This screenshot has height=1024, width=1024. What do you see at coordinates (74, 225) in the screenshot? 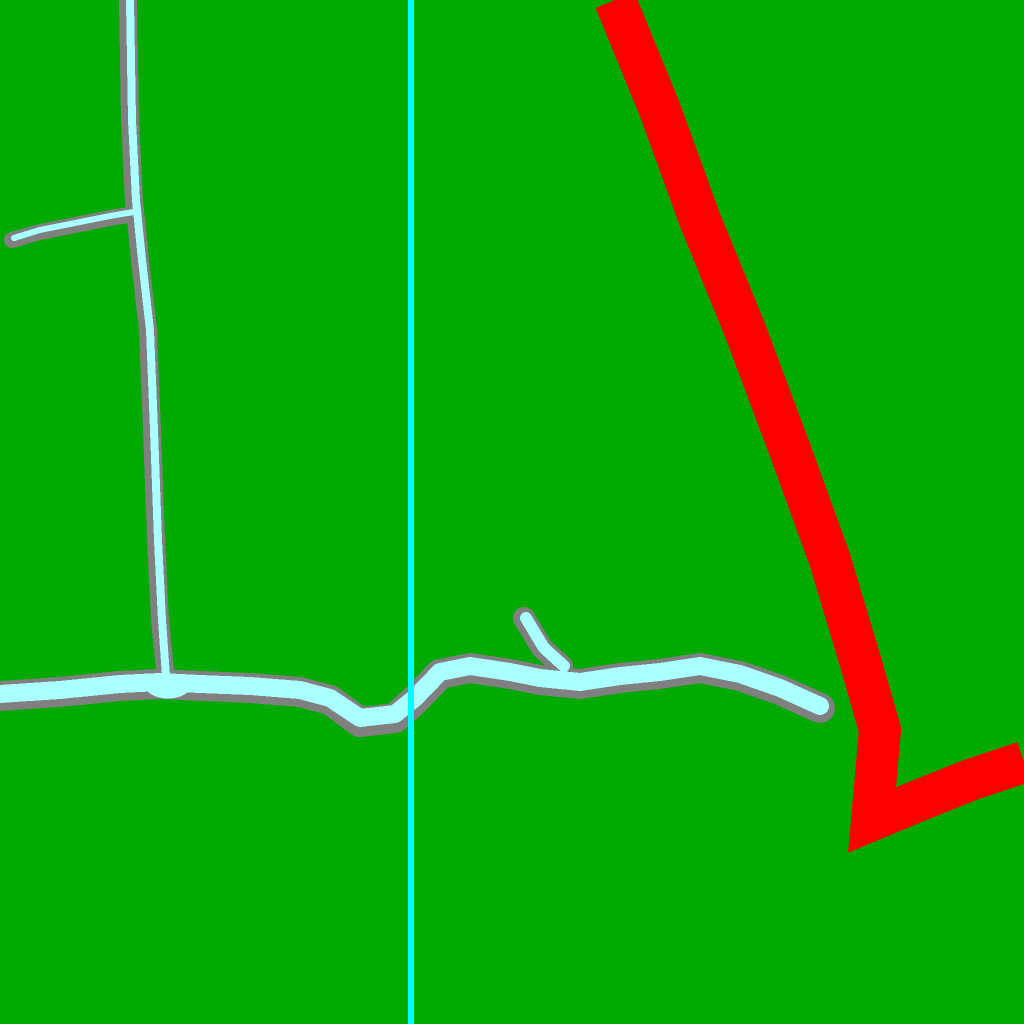
I see `west-branch` at bounding box center [74, 225].